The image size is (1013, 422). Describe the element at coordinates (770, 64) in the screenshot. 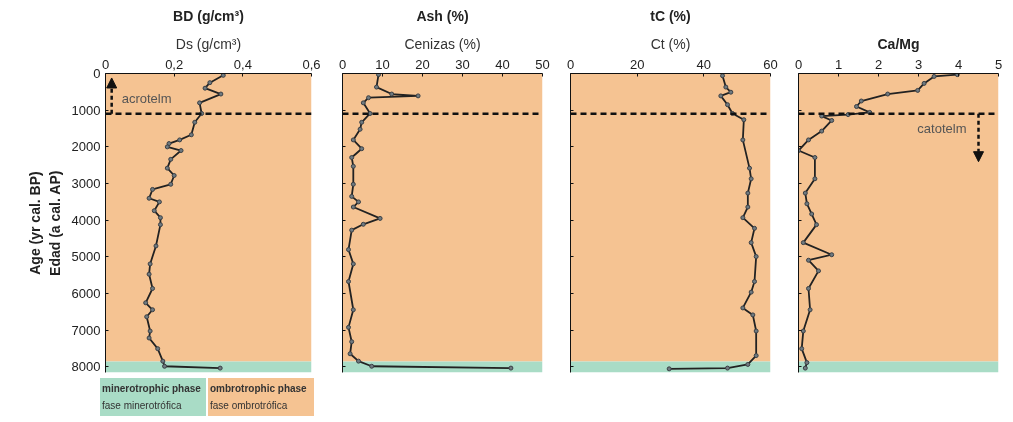

I see `x-tick-label: 60` at that location.